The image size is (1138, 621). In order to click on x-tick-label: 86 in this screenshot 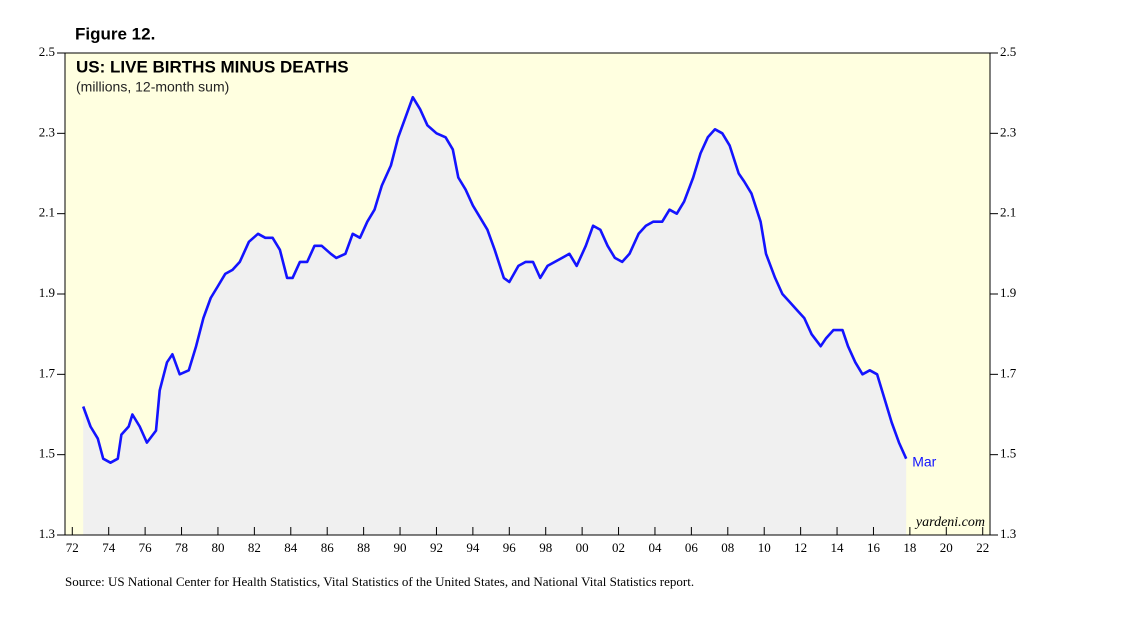, I will do `click(328, 547)`.